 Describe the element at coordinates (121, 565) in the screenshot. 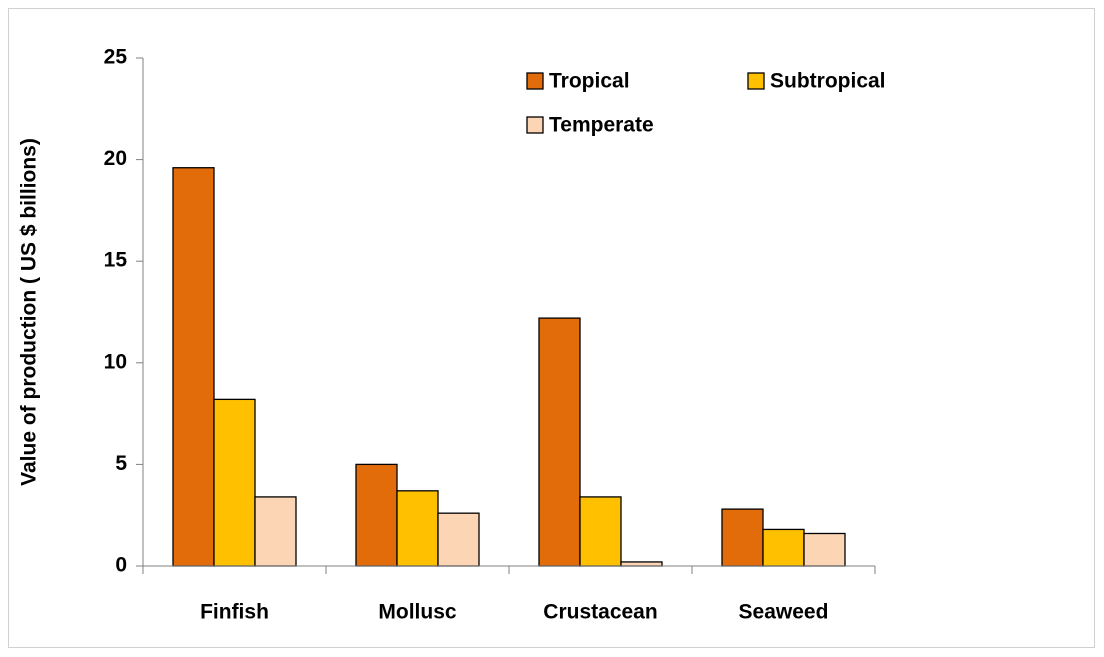

I see `y-tick-label: 0` at that location.